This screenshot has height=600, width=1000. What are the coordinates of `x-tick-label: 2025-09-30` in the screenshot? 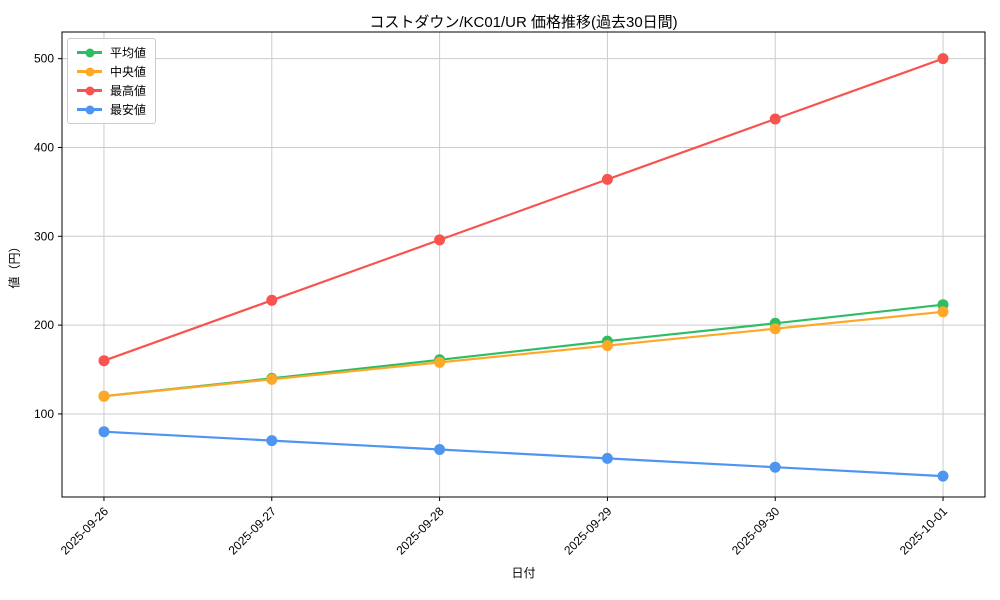 It's located at (756, 531).